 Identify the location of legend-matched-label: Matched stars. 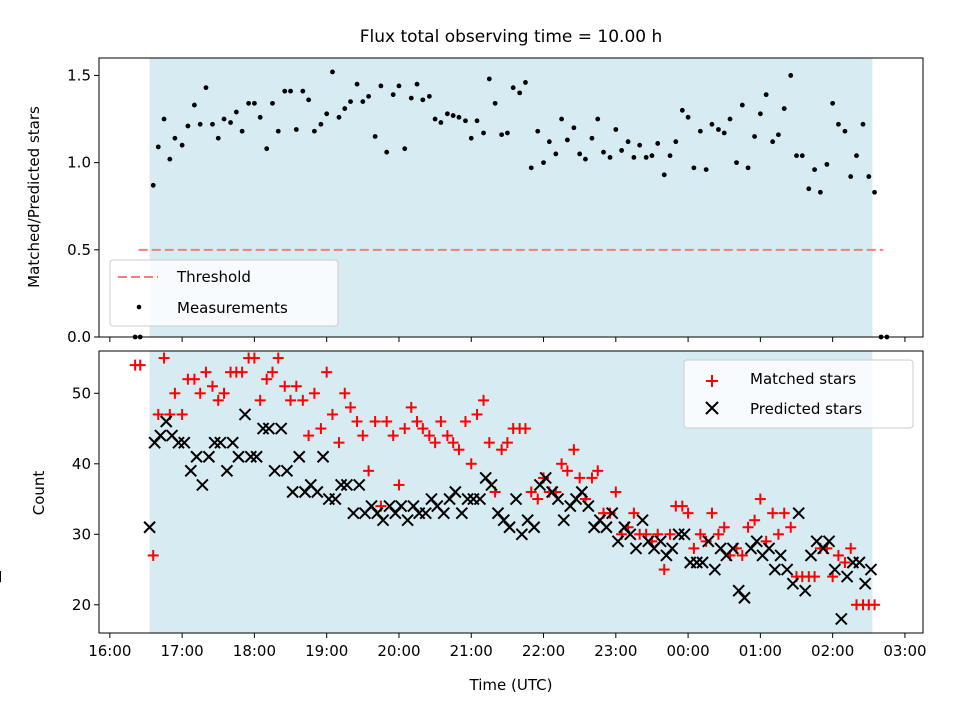
(803, 379).